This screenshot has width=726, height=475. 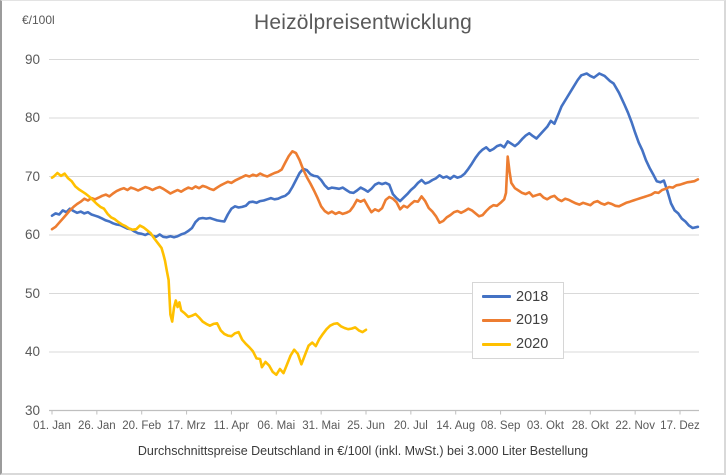 I want to click on y-axis-label: 30, so click(x=32, y=410).